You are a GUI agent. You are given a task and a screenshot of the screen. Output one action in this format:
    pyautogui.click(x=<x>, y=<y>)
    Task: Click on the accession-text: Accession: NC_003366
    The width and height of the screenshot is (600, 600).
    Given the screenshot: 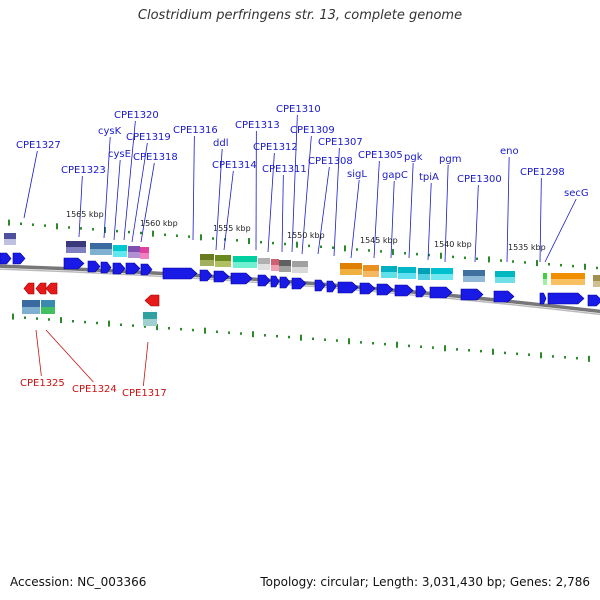 What is the action you would take?
    pyautogui.click(x=78, y=582)
    